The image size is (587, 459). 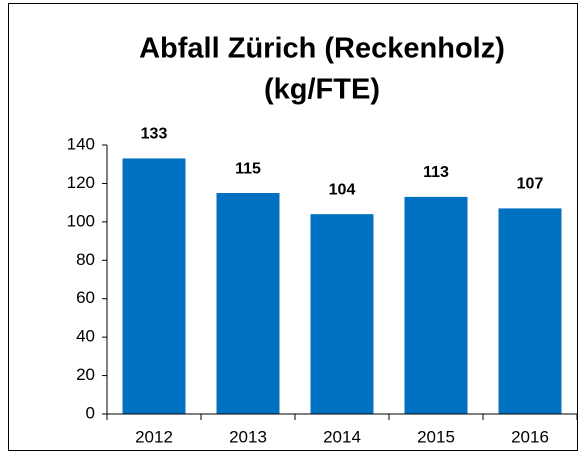 I want to click on x-tick-label: 2016, so click(x=530, y=436).